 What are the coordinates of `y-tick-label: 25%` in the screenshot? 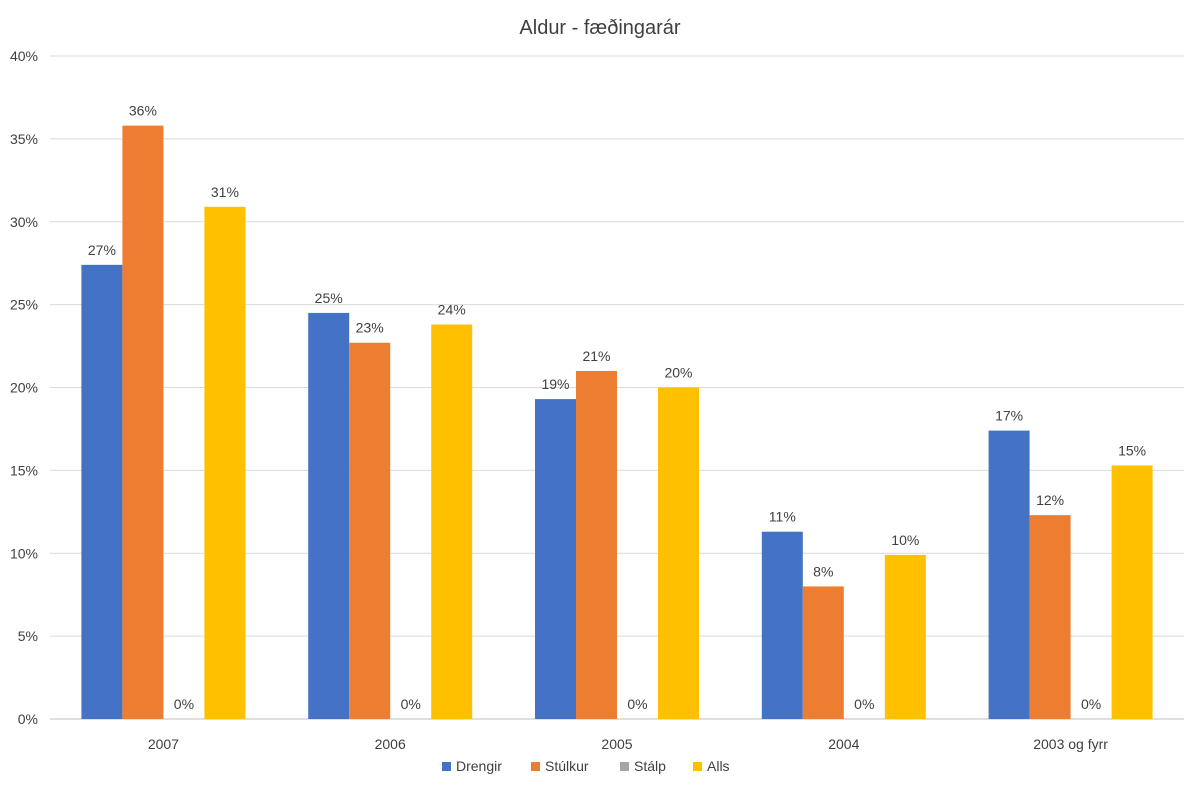 It's located at (24, 305).